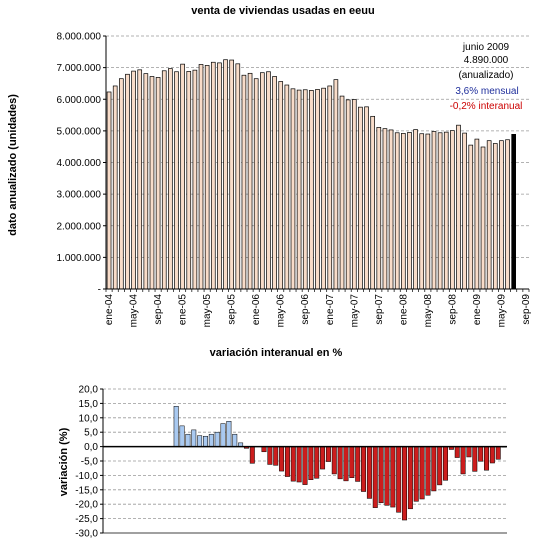 This screenshot has height=544, width=545. Describe the element at coordinates (513, 212) in the screenshot. I see `top-bar-highlight` at that location.